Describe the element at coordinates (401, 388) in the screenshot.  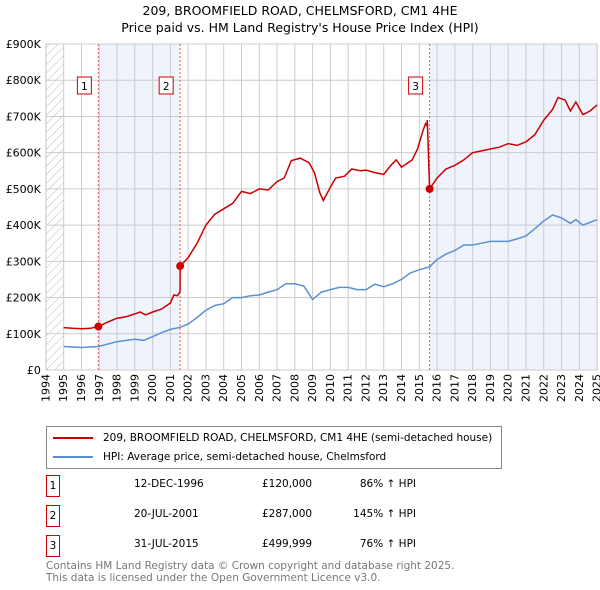
I see `x-tick-label: 2014` at that location.